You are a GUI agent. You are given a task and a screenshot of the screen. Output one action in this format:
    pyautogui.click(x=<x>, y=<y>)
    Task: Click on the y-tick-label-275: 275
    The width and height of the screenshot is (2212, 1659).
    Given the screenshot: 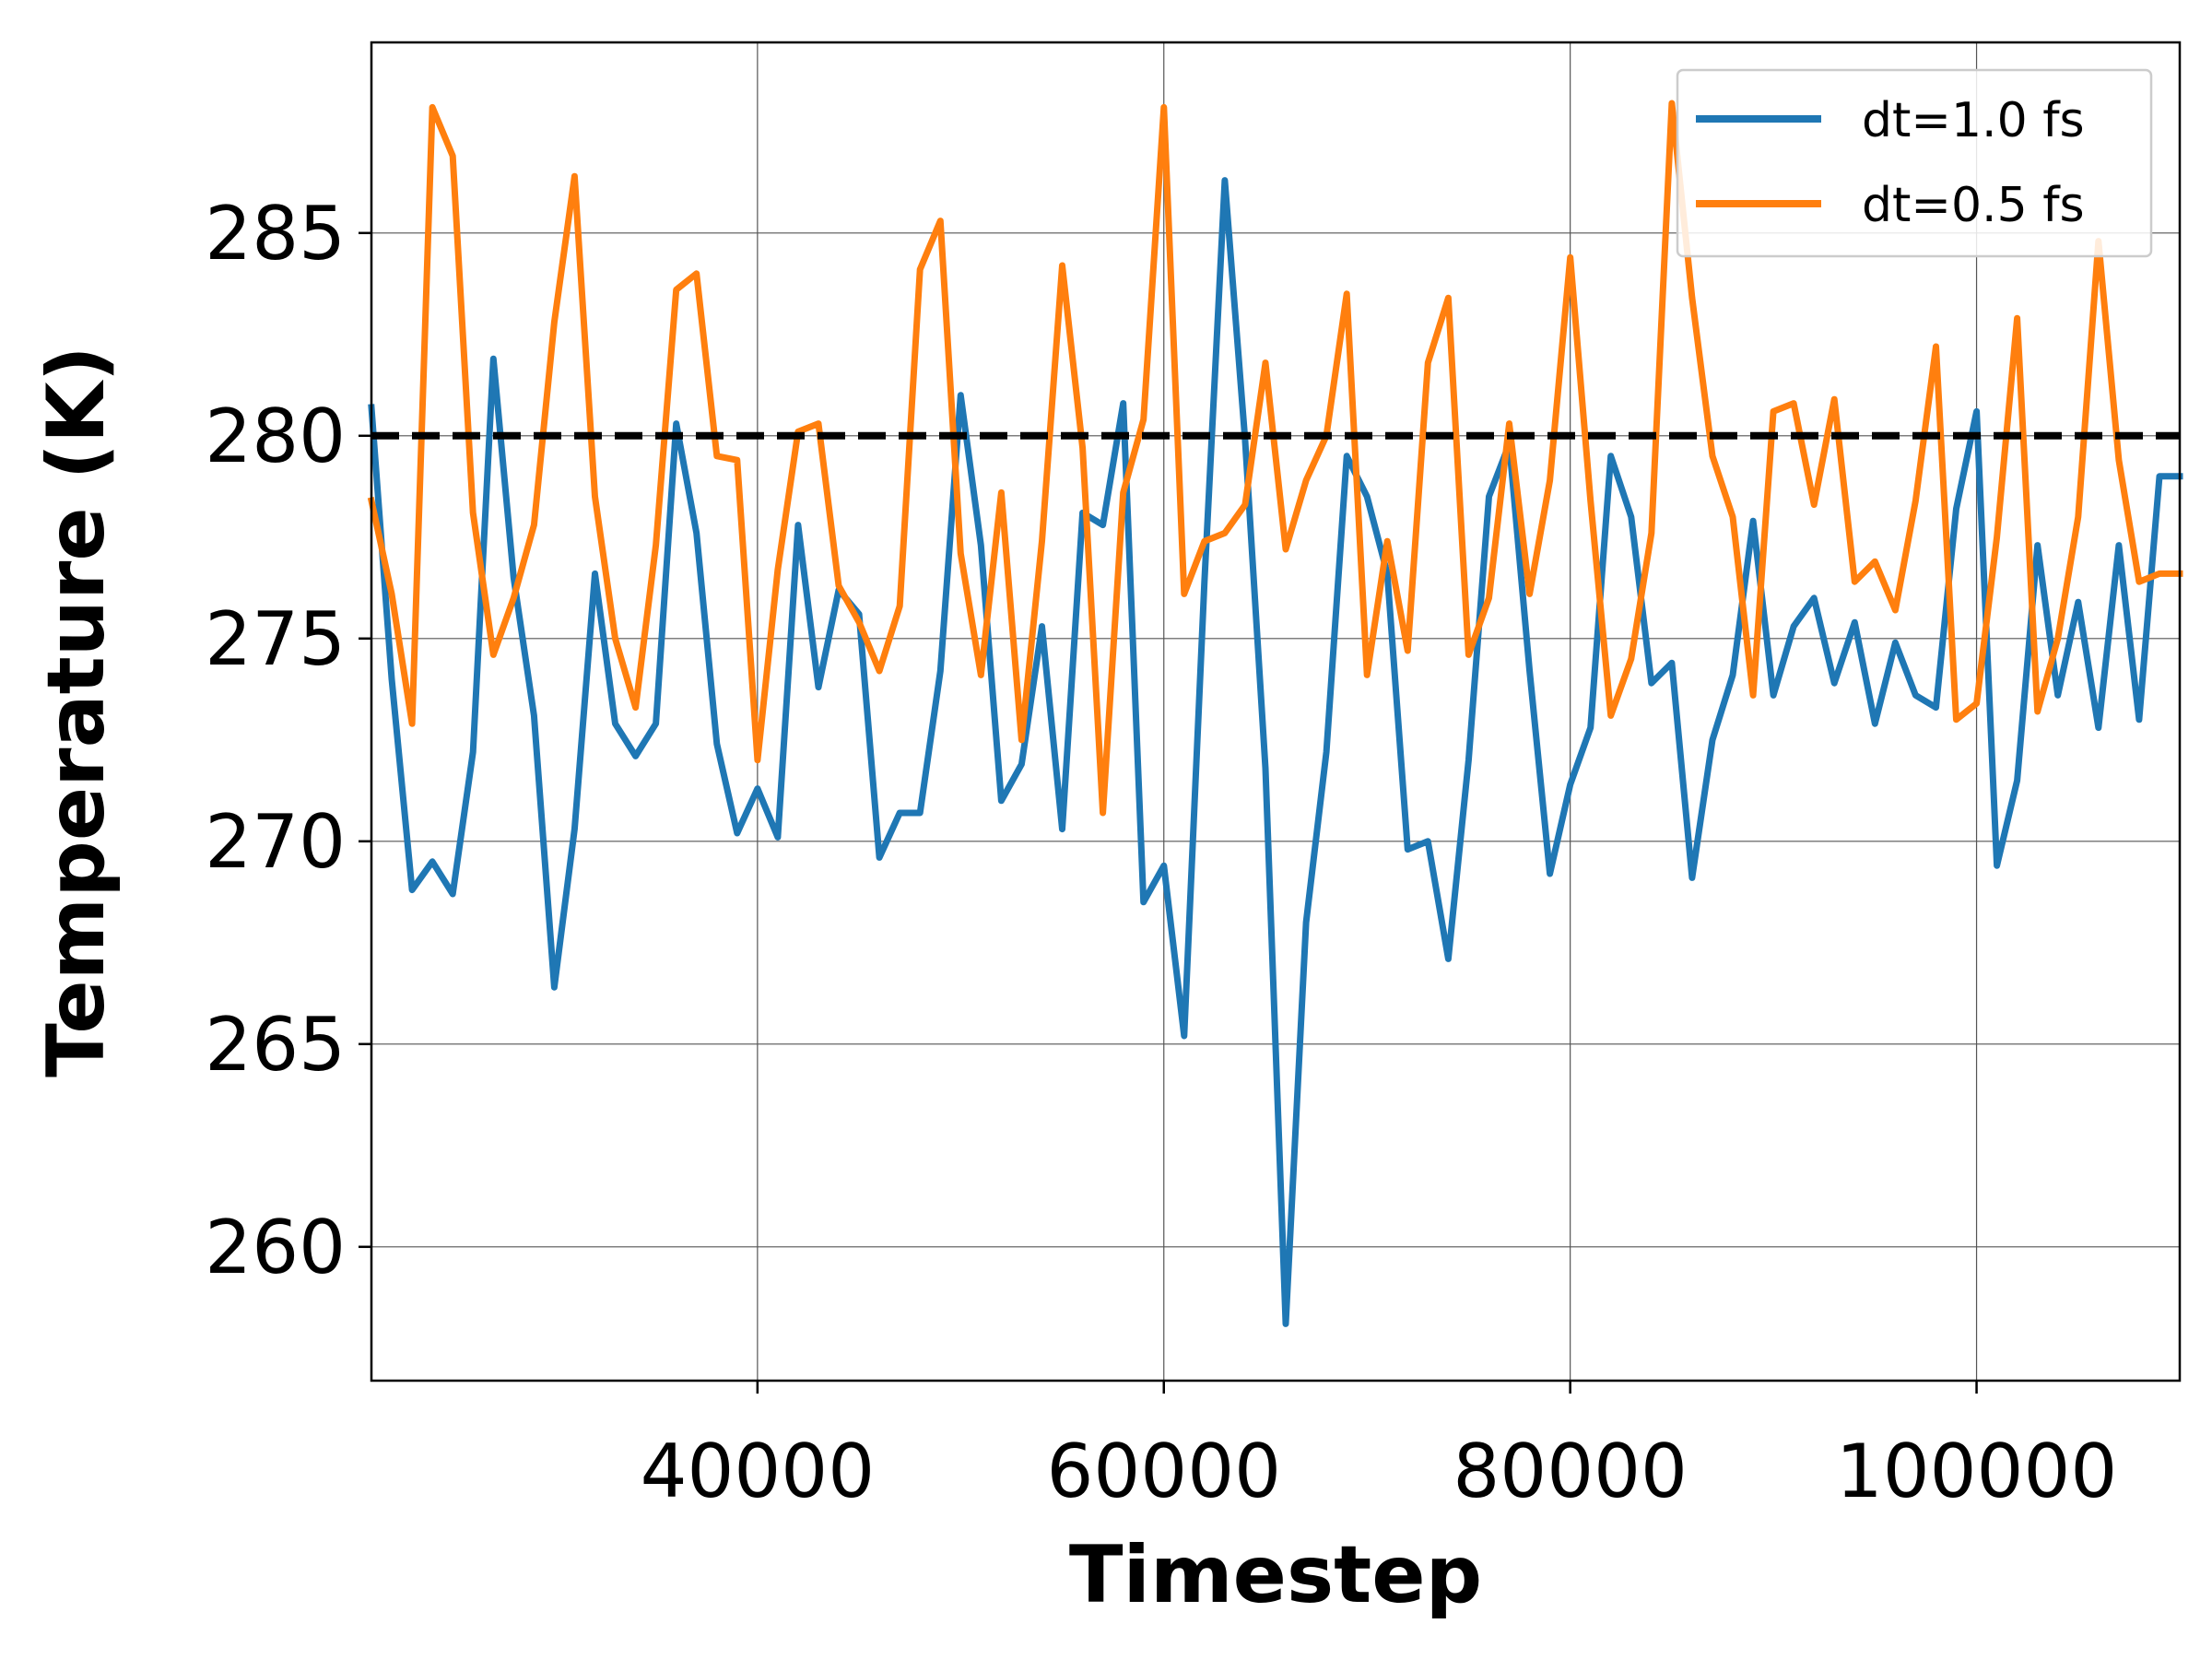 What is the action you would take?
    pyautogui.click(x=275, y=639)
    